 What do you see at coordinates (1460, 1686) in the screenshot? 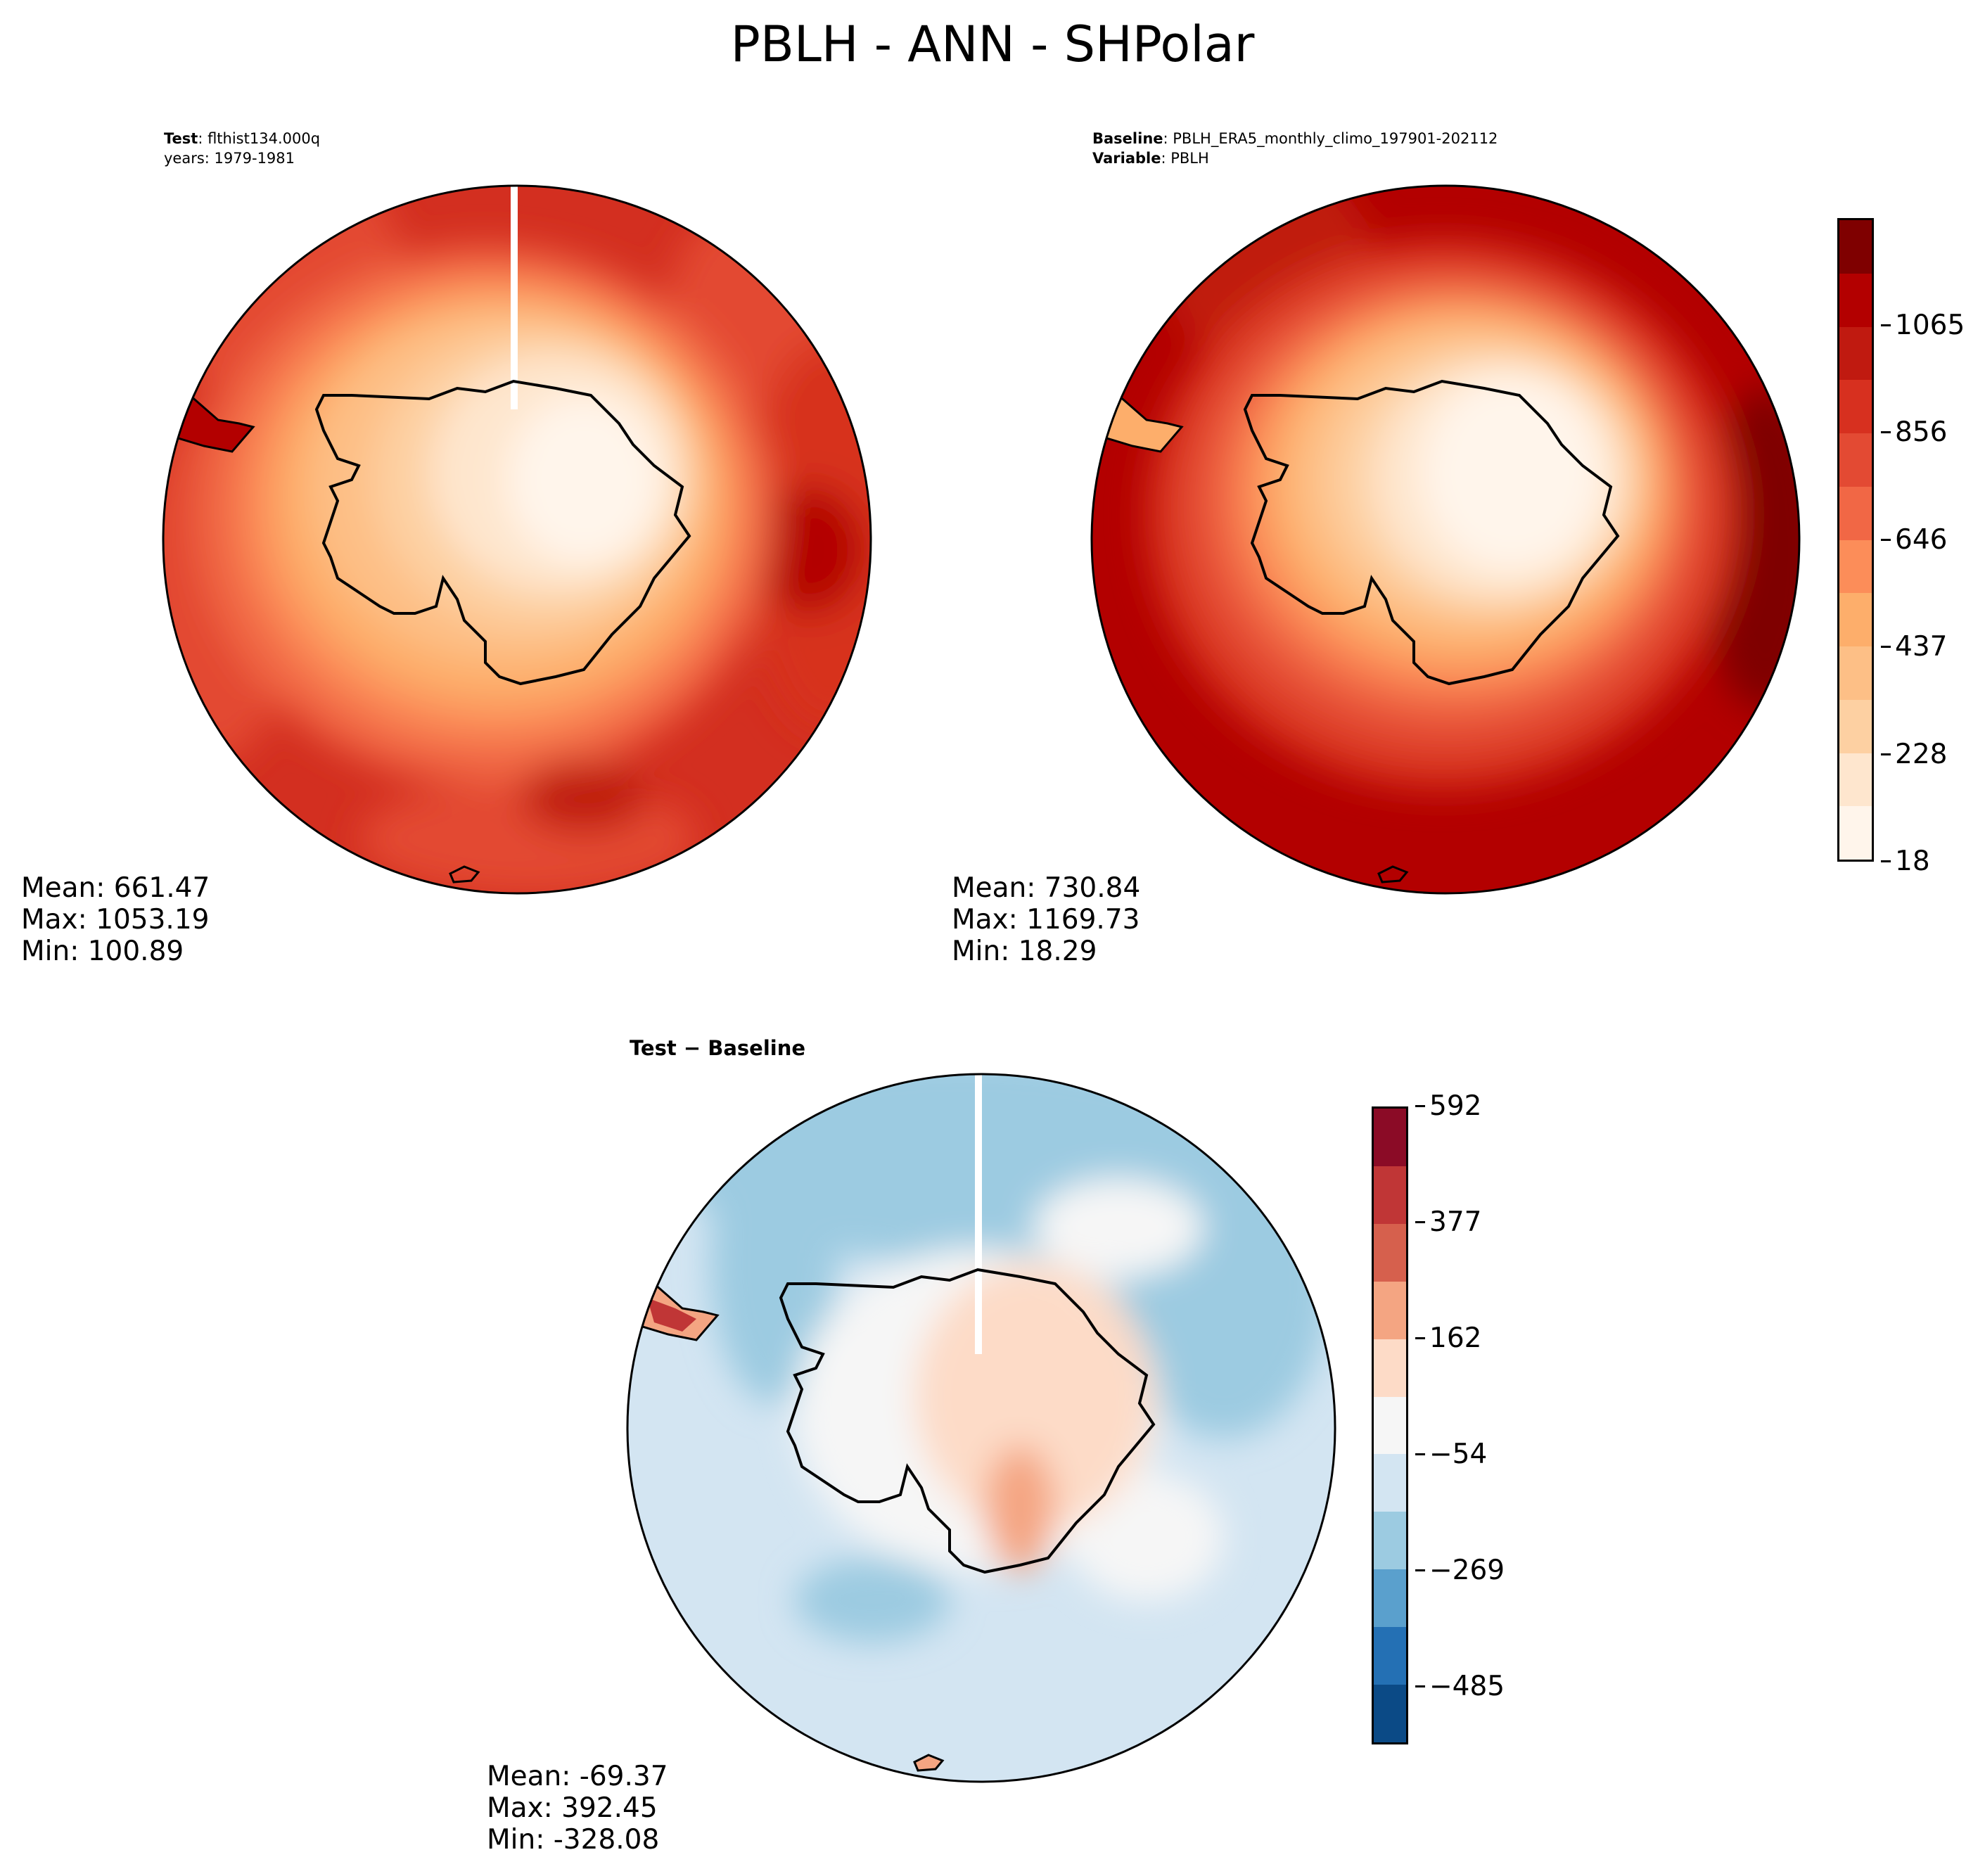
I see `diff-colorbar-tick-label: −485` at bounding box center [1460, 1686].